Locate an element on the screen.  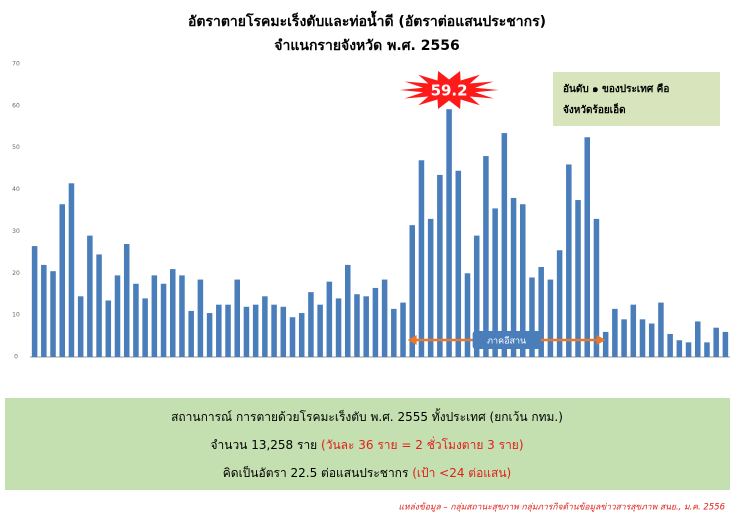
summary-part: (วันละ 36 ราย = 2 ชั่วโมงตาย 3 ราย) is located at coordinates (422, 444).